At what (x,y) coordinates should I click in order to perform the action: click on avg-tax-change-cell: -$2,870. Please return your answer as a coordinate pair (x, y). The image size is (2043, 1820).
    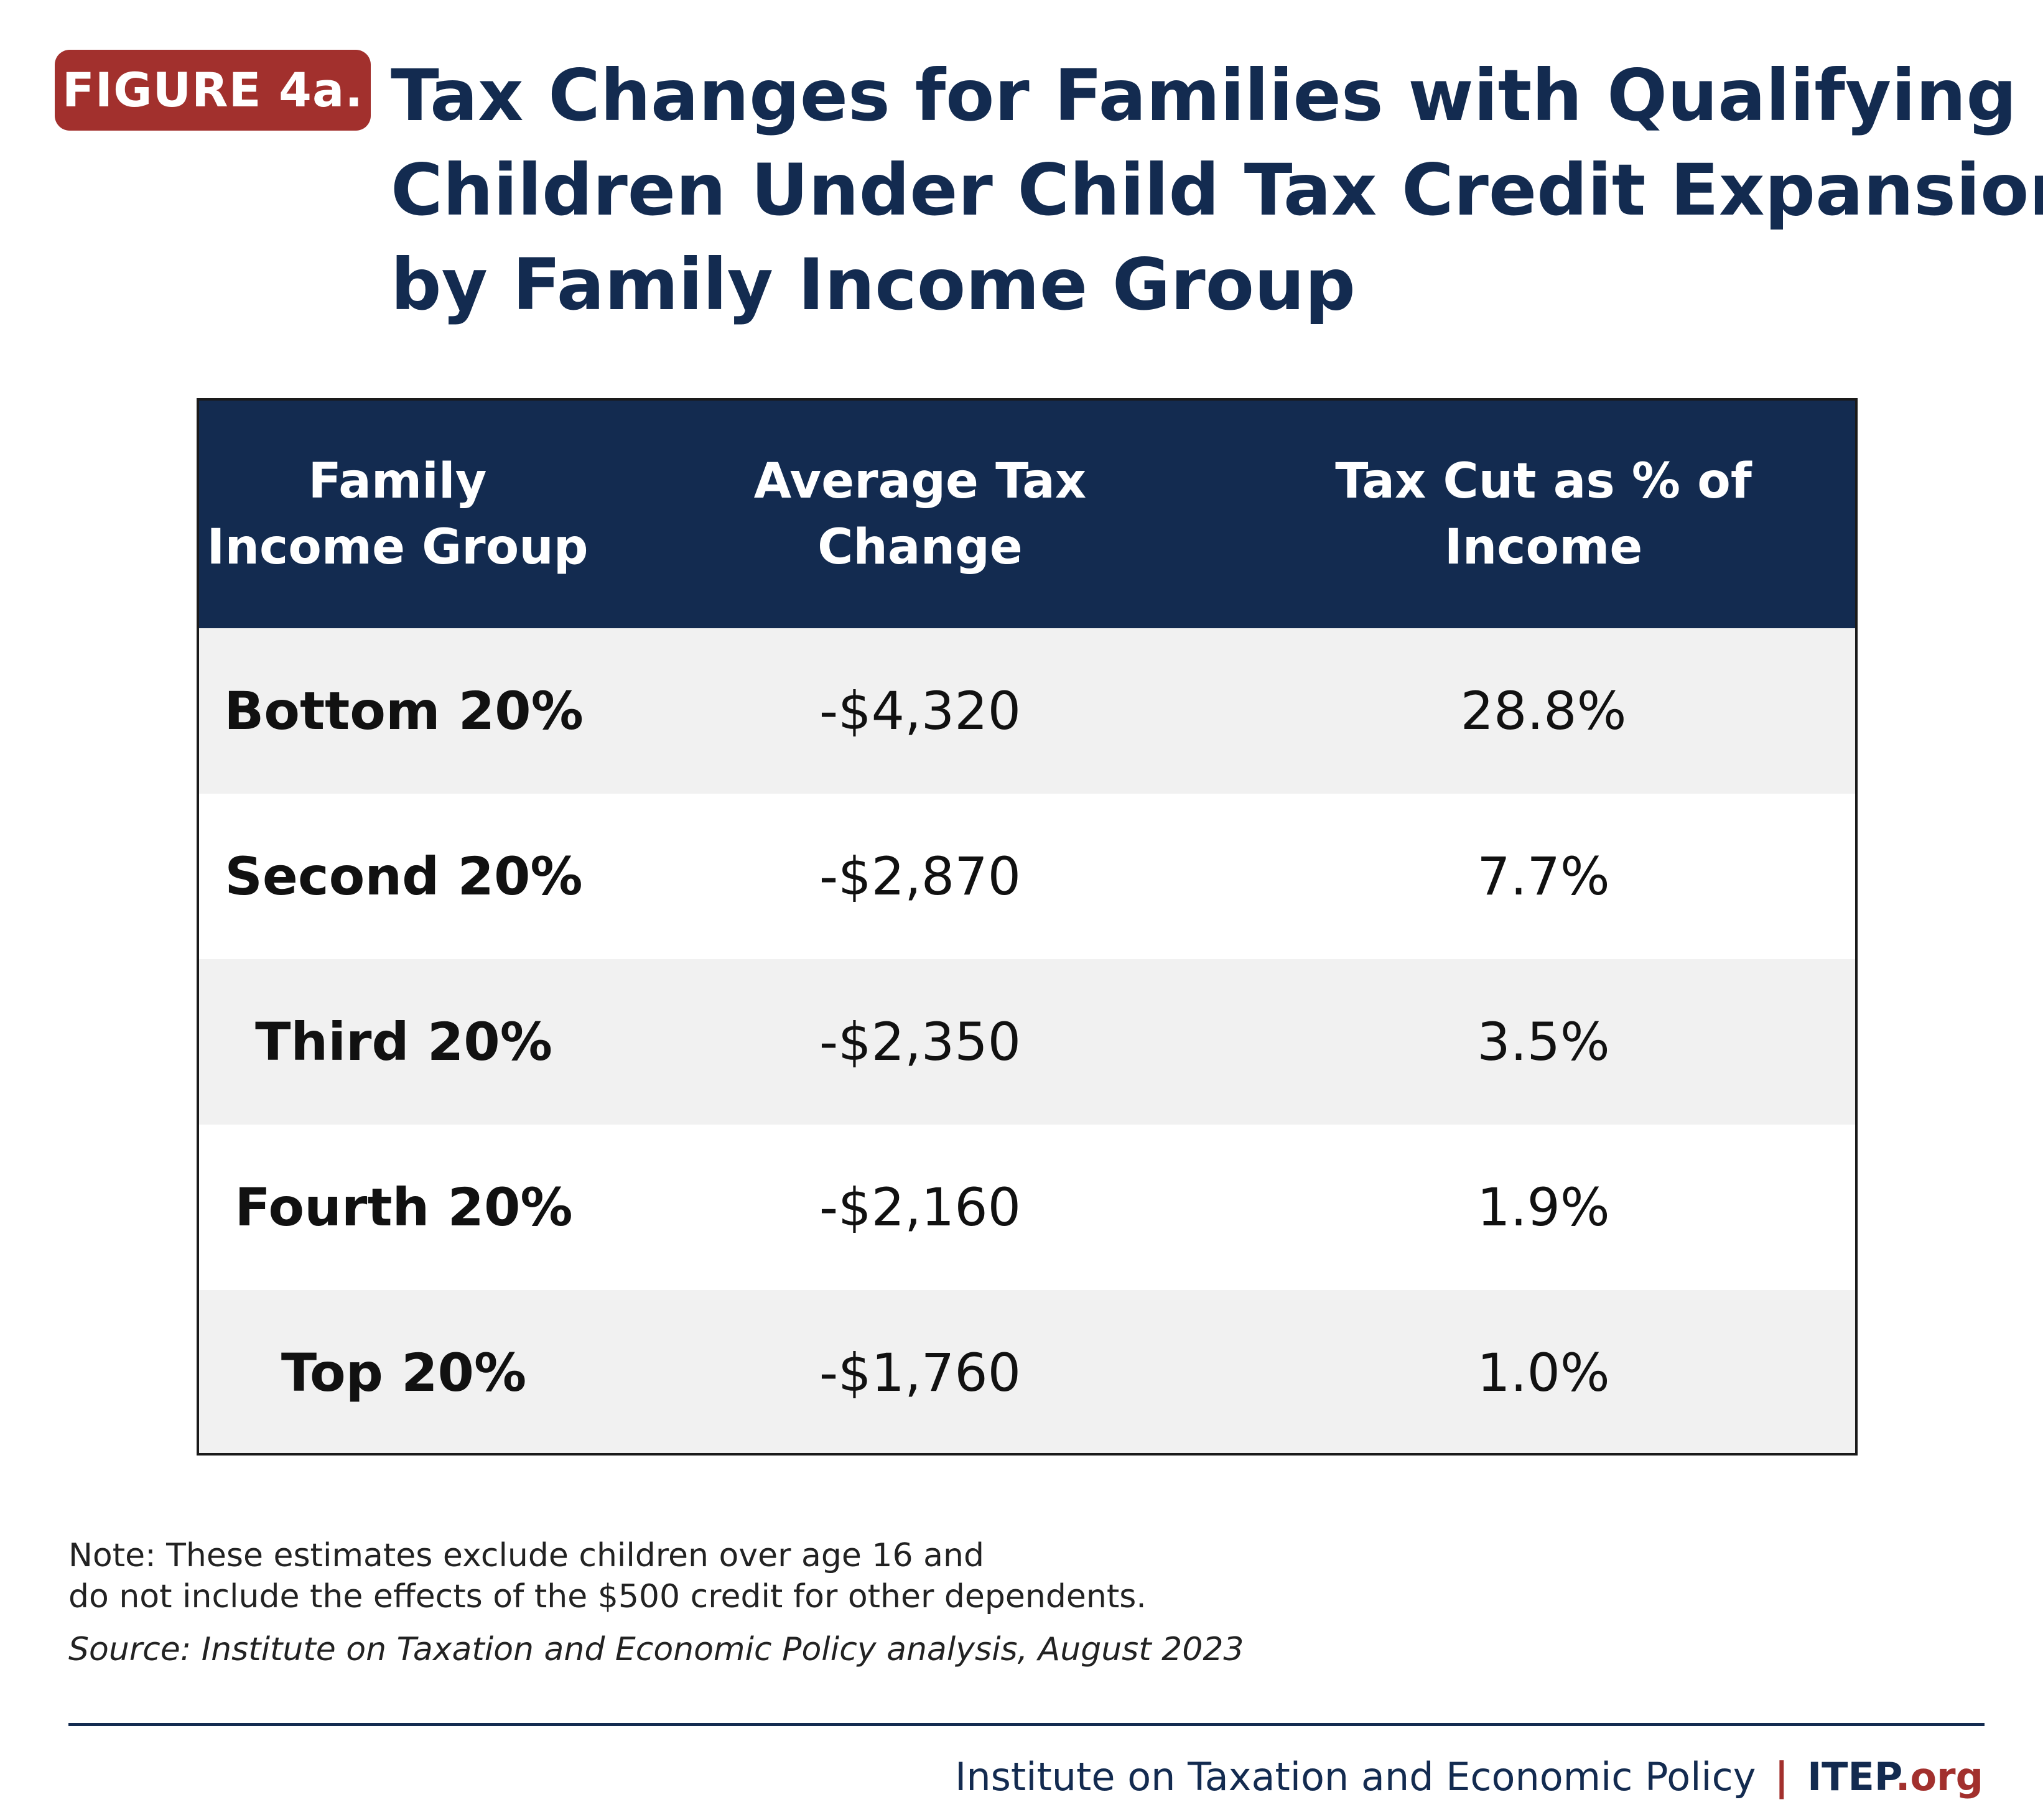
    Looking at the image, I should click on (920, 876).